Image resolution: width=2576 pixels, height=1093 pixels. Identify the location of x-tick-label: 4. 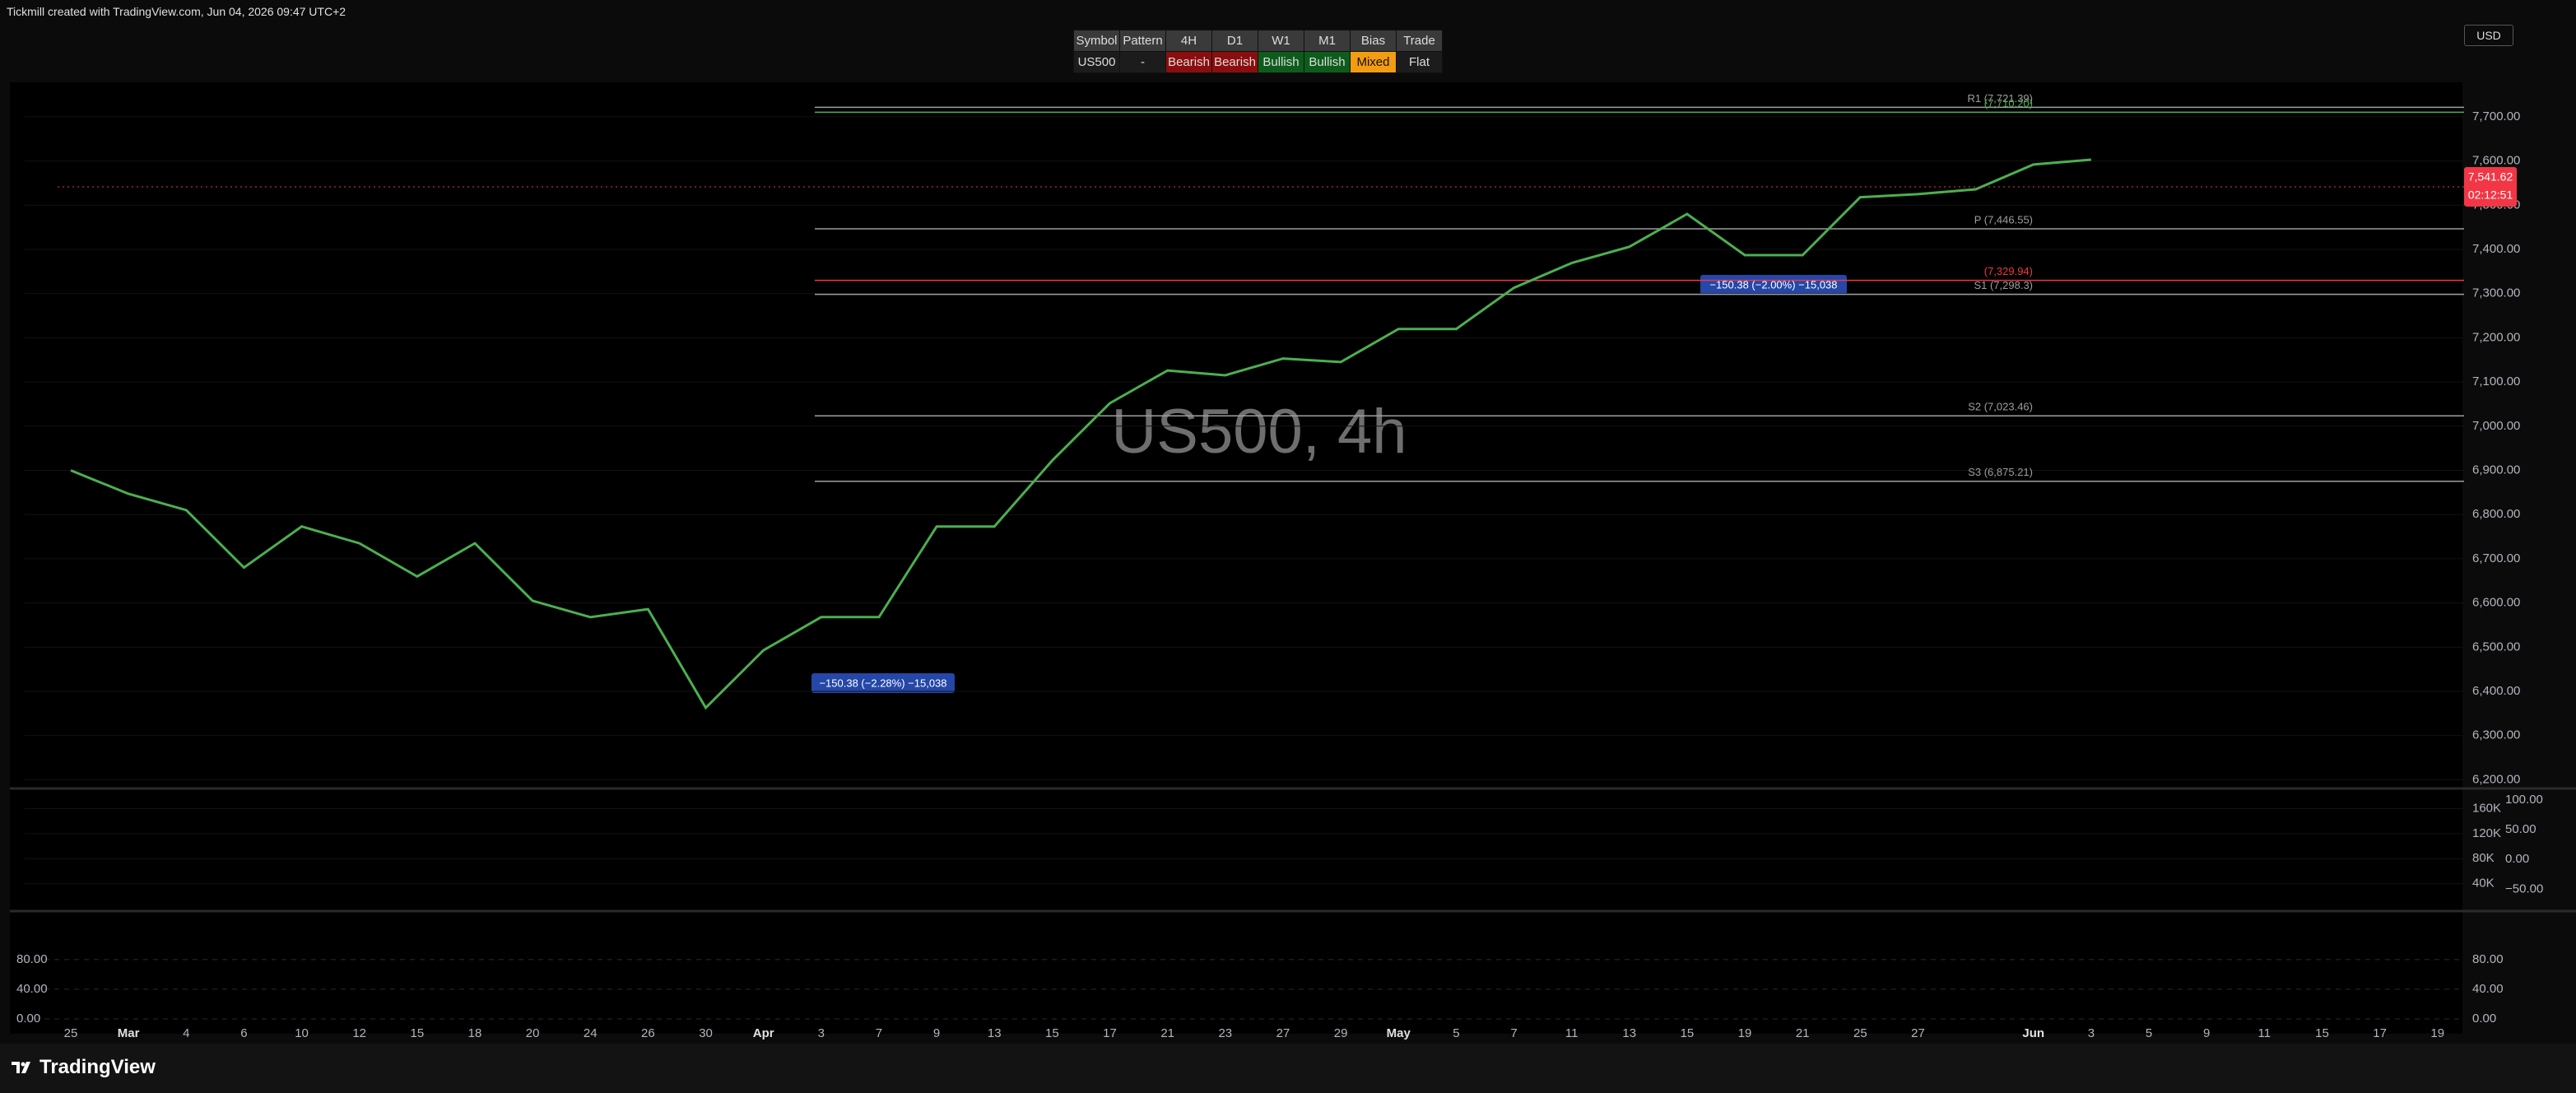
(186, 1033).